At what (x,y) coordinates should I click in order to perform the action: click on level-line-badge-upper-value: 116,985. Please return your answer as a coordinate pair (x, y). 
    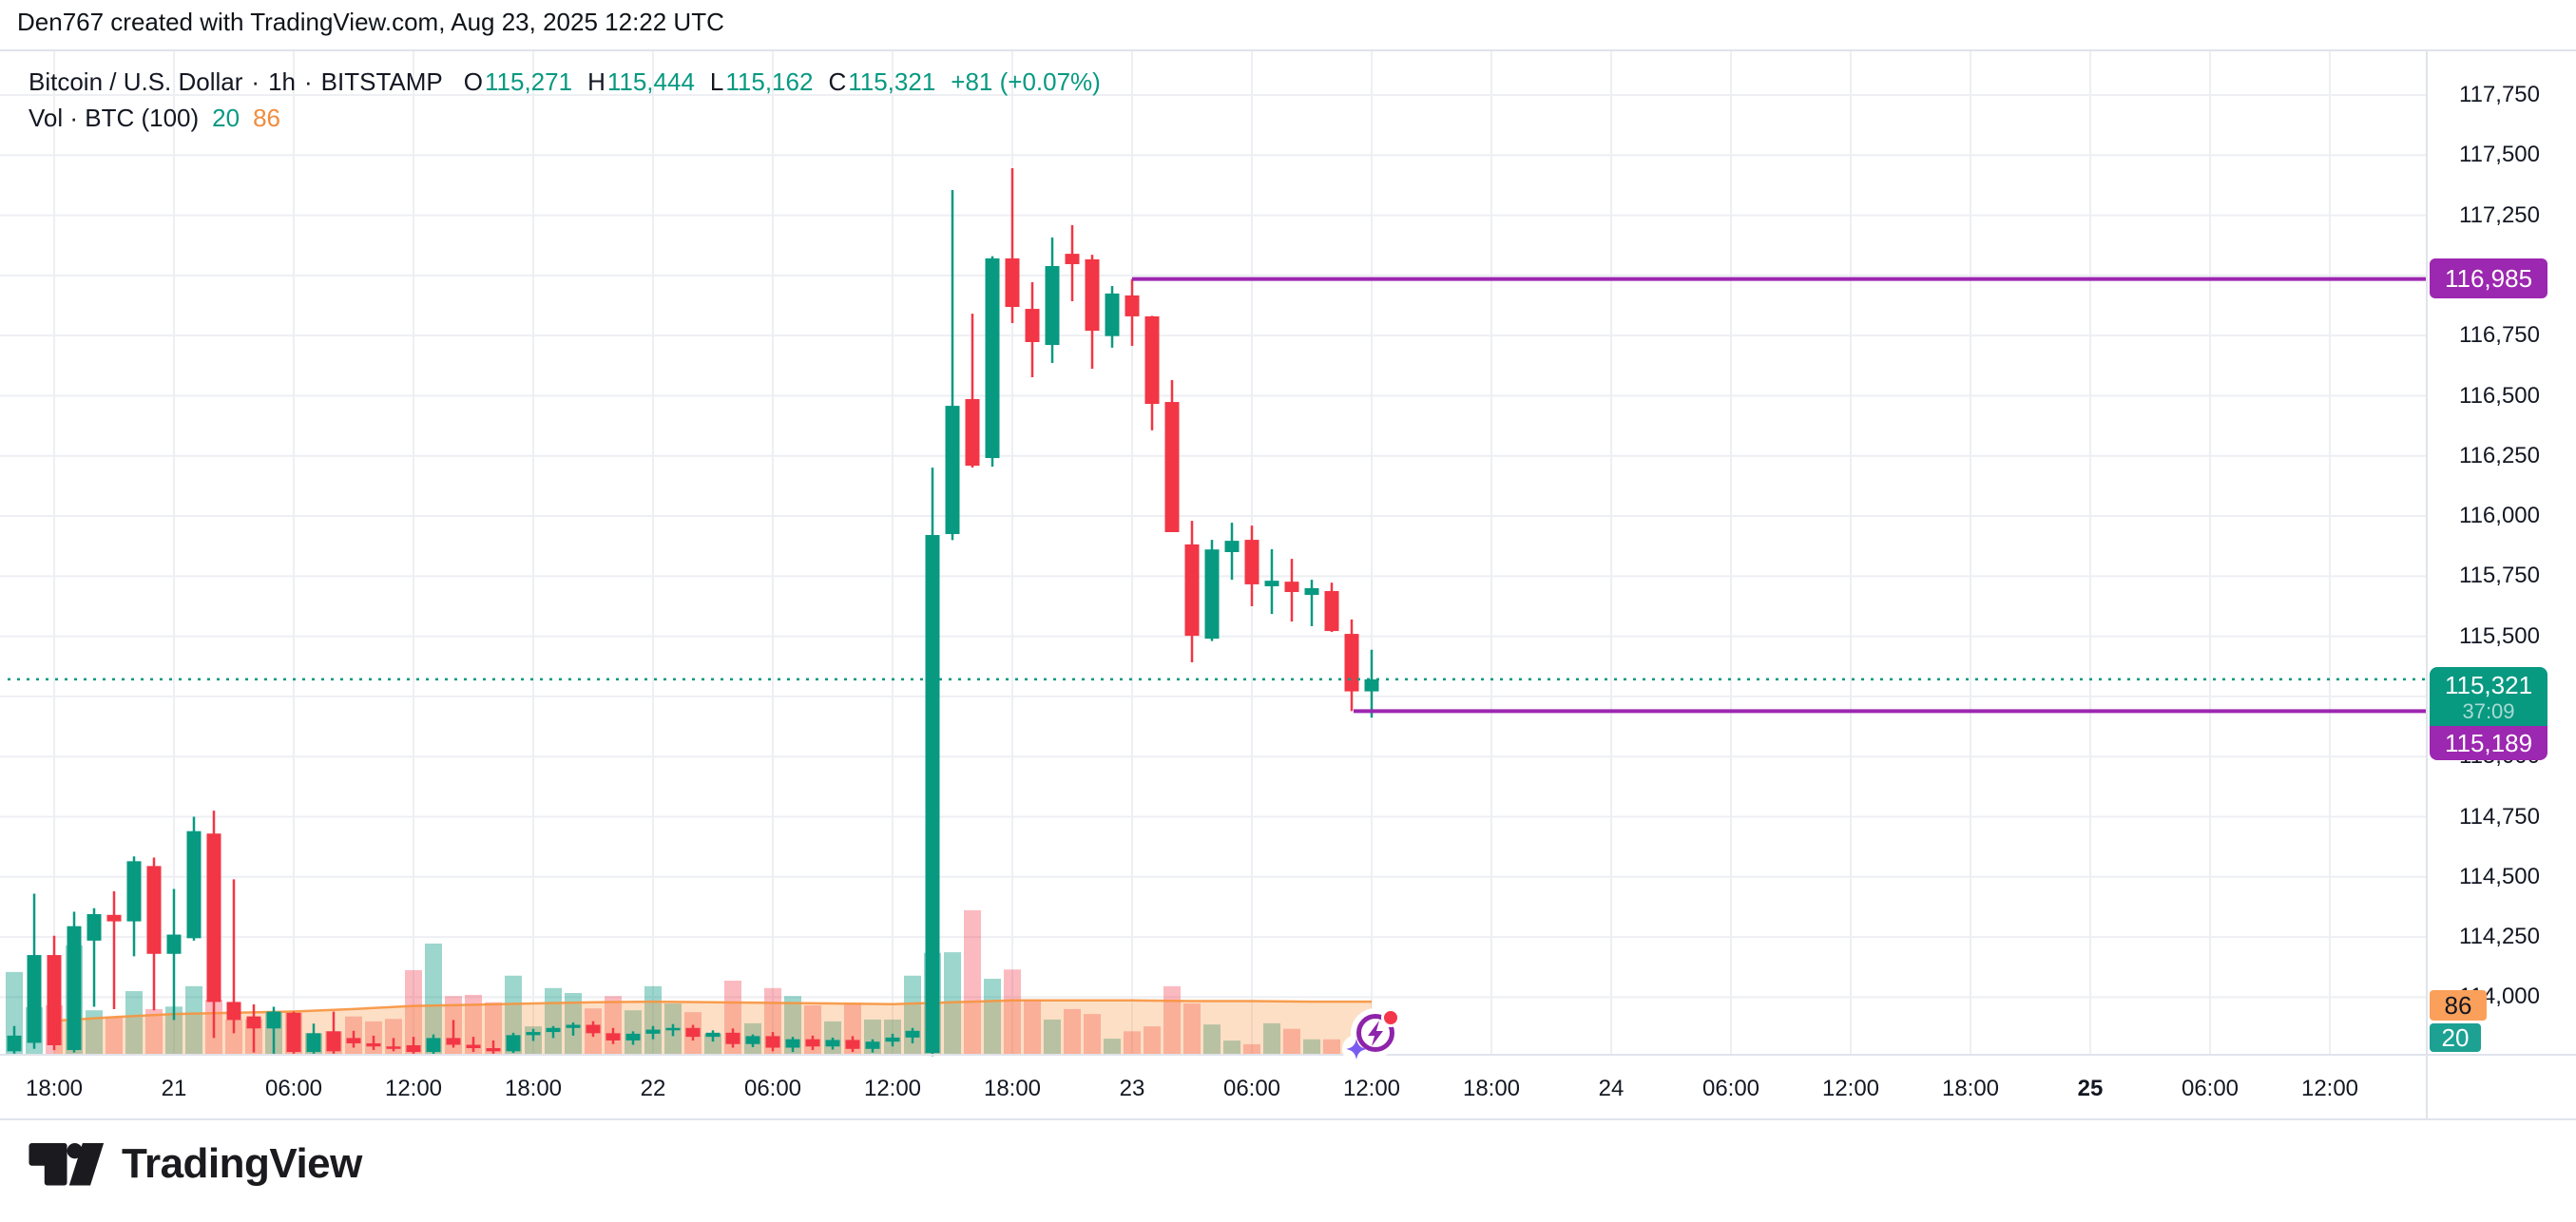
    Looking at the image, I should click on (2488, 278).